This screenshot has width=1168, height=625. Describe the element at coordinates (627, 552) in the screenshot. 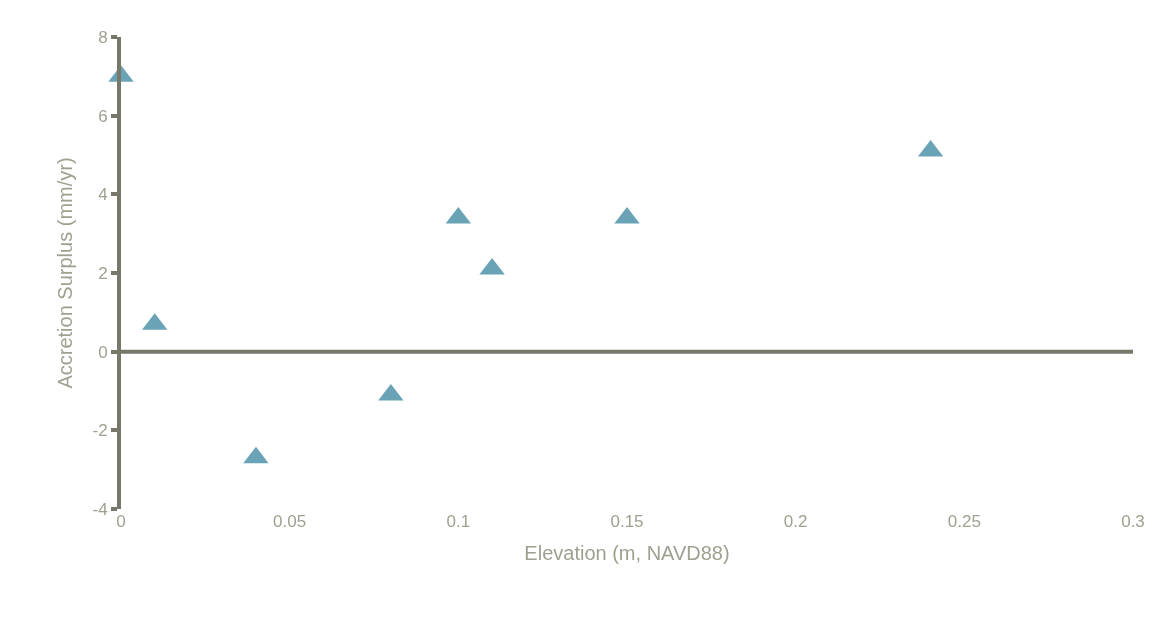

I see `x-axis-title: Elevation (m, NAVD88)` at that location.